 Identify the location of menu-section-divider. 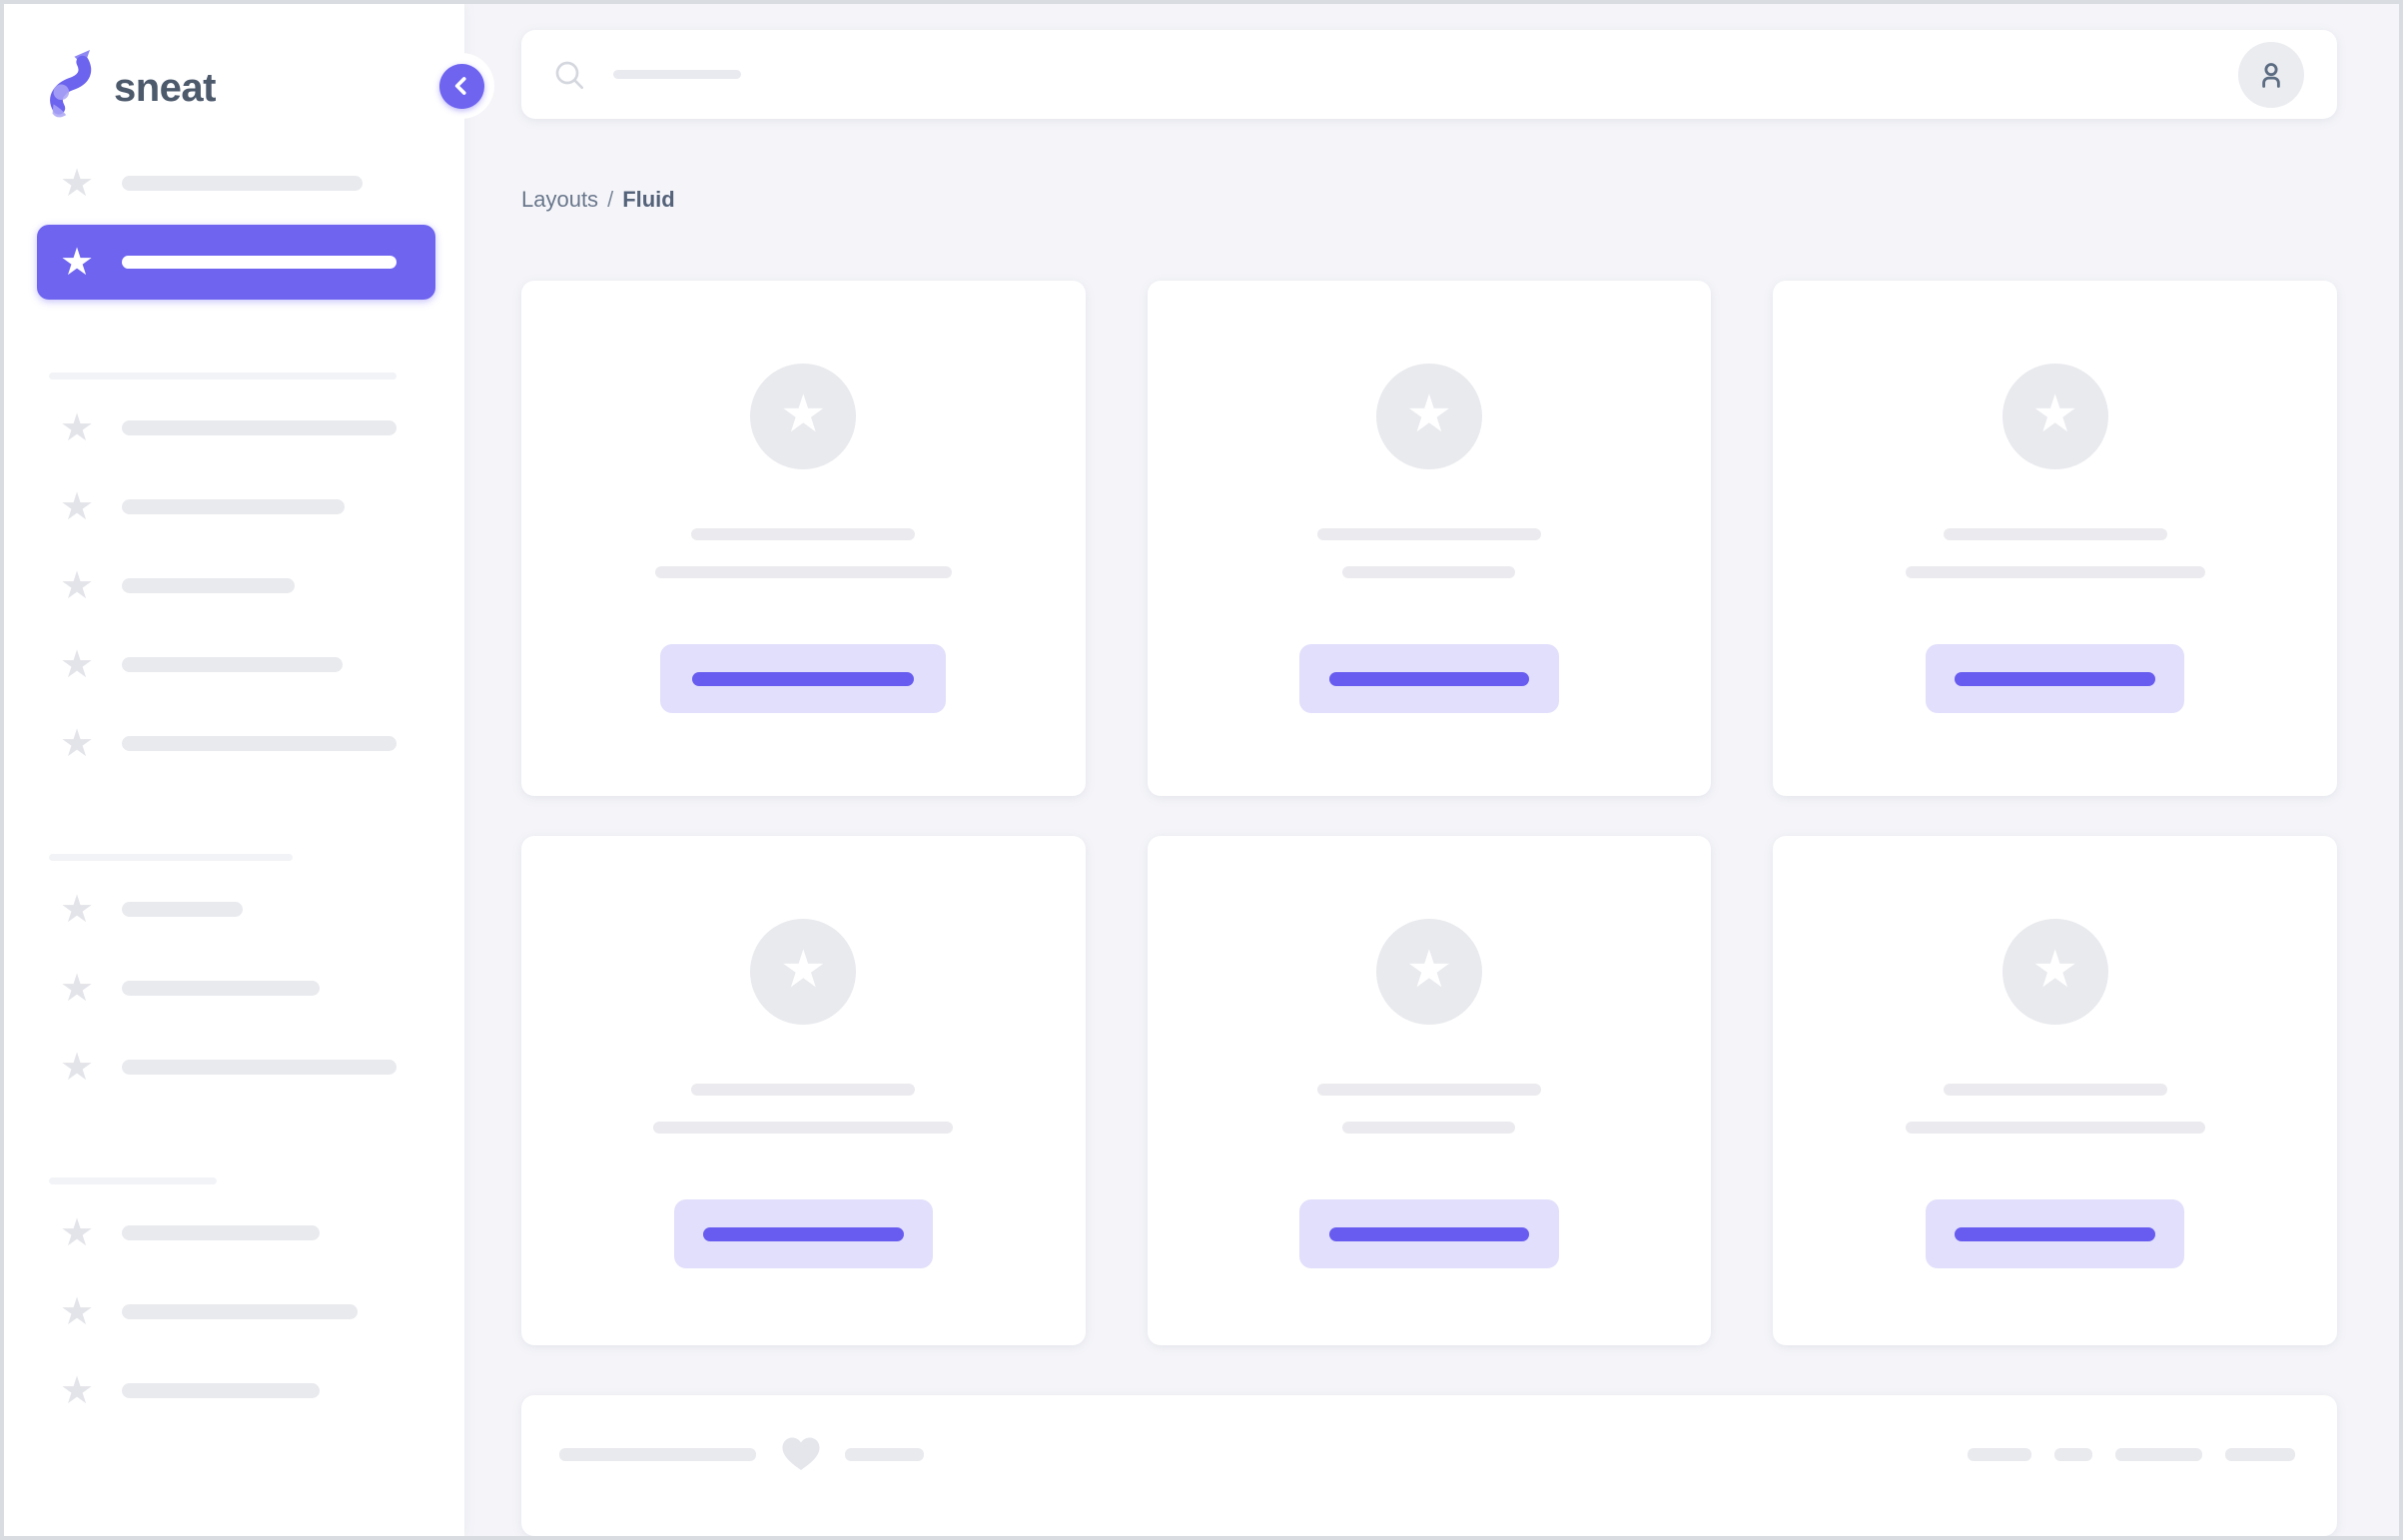
(133, 1180).